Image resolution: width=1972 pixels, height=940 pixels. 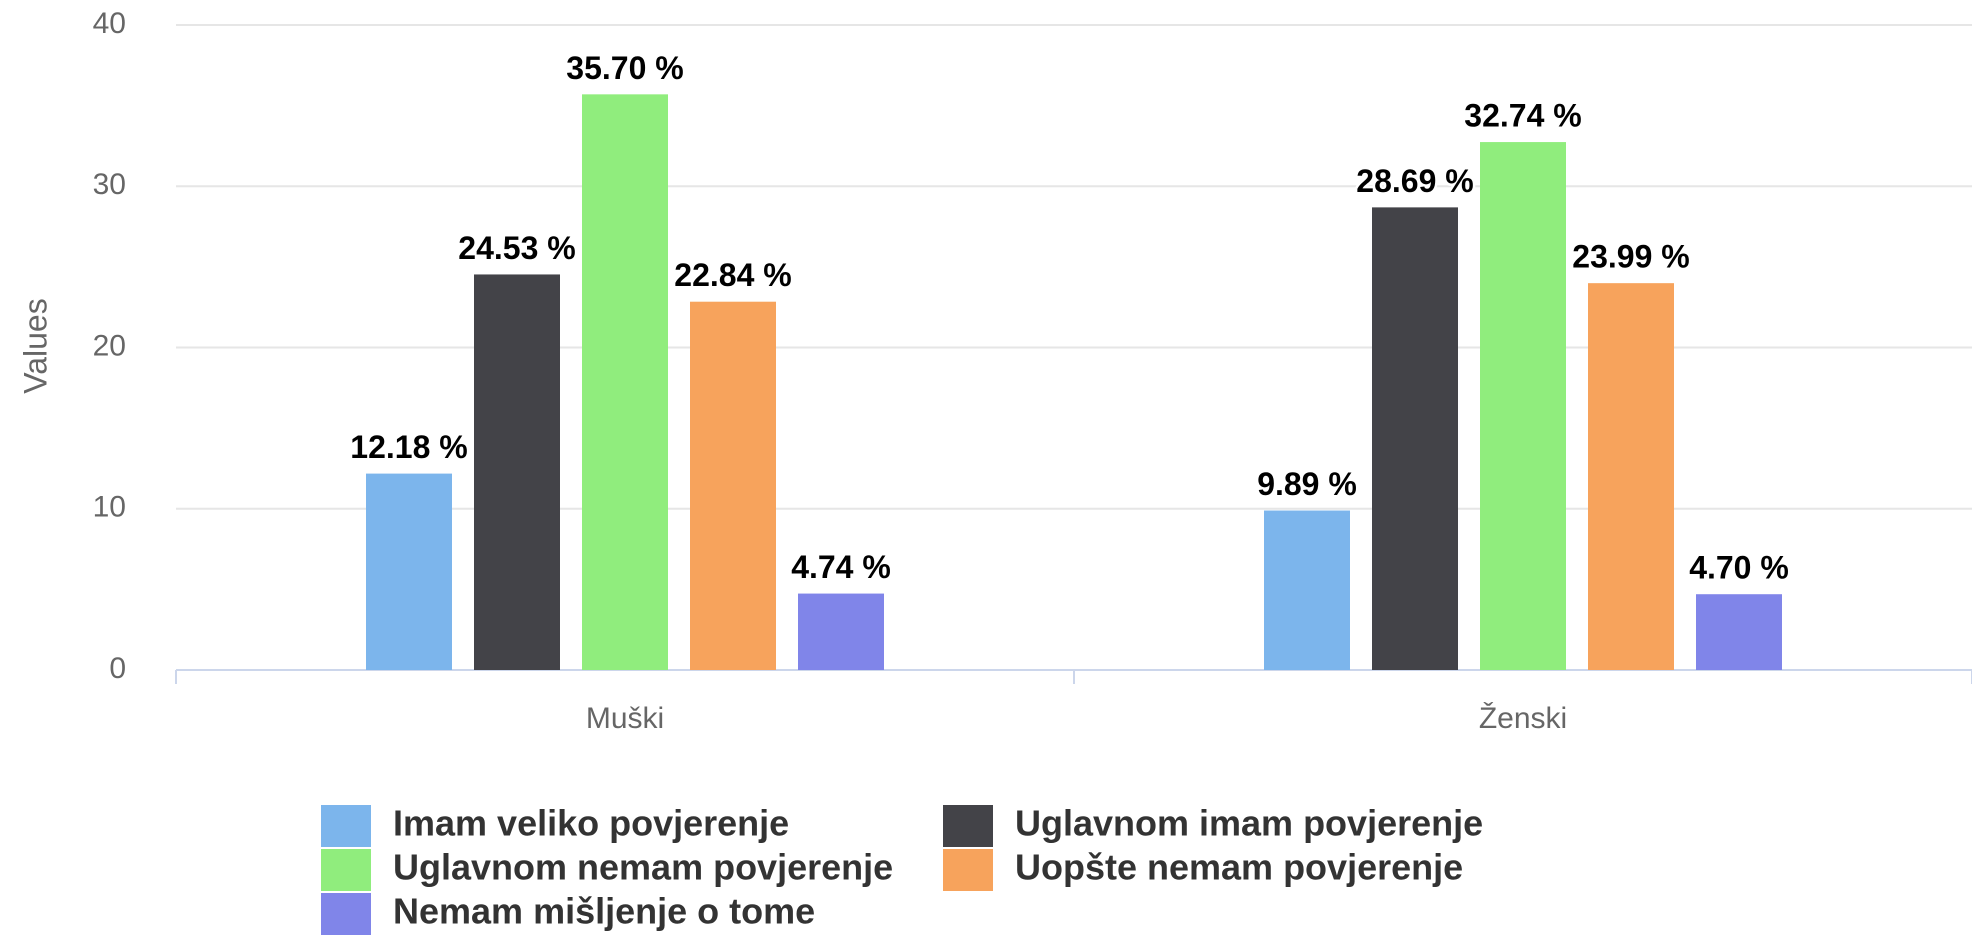 What do you see at coordinates (408, 447) in the screenshot?
I see `value-label: 12.18 %` at bounding box center [408, 447].